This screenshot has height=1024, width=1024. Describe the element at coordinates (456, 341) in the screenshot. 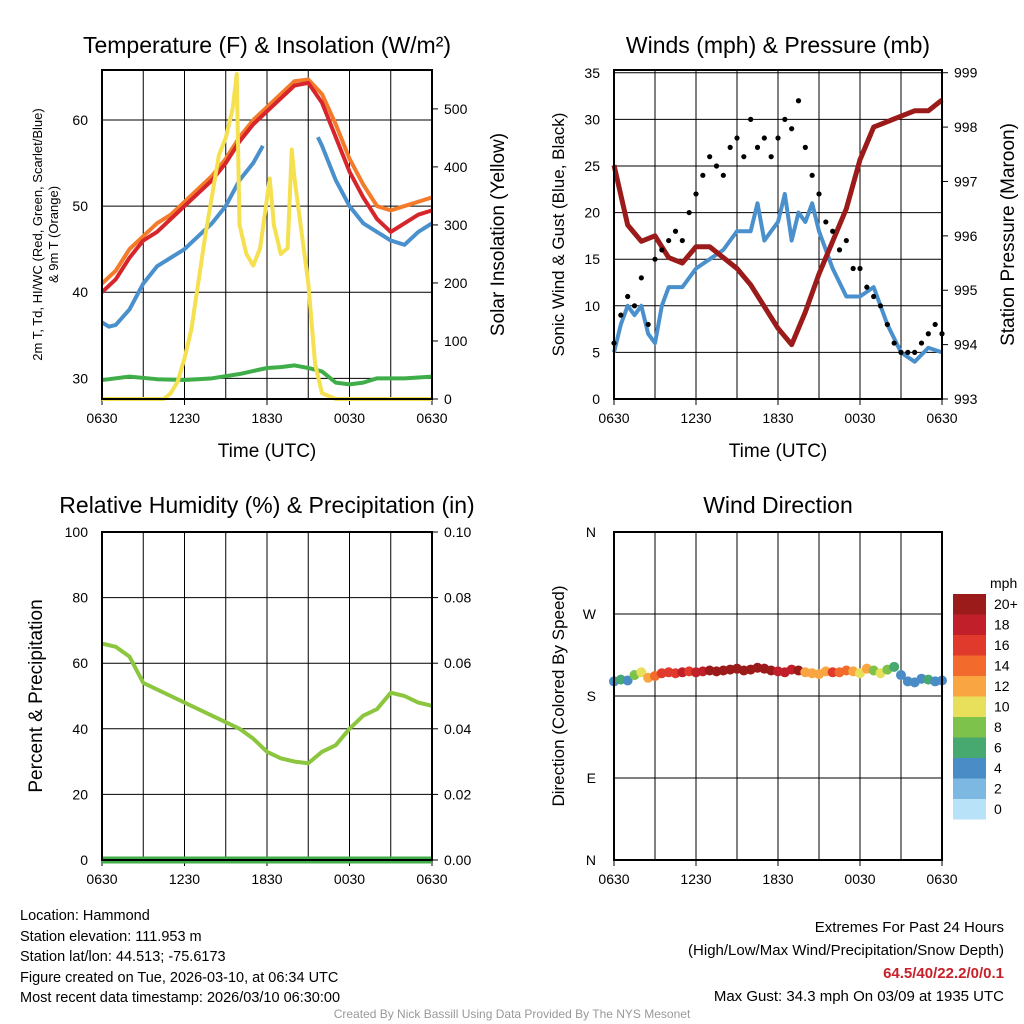

I see `y2-tick-label: 100` at that location.